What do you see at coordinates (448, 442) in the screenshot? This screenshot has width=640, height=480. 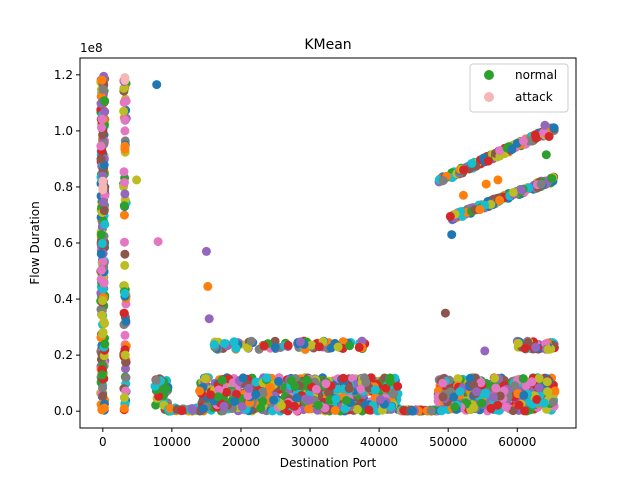 I see `x-tick-label: 50000` at bounding box center [448, 442].